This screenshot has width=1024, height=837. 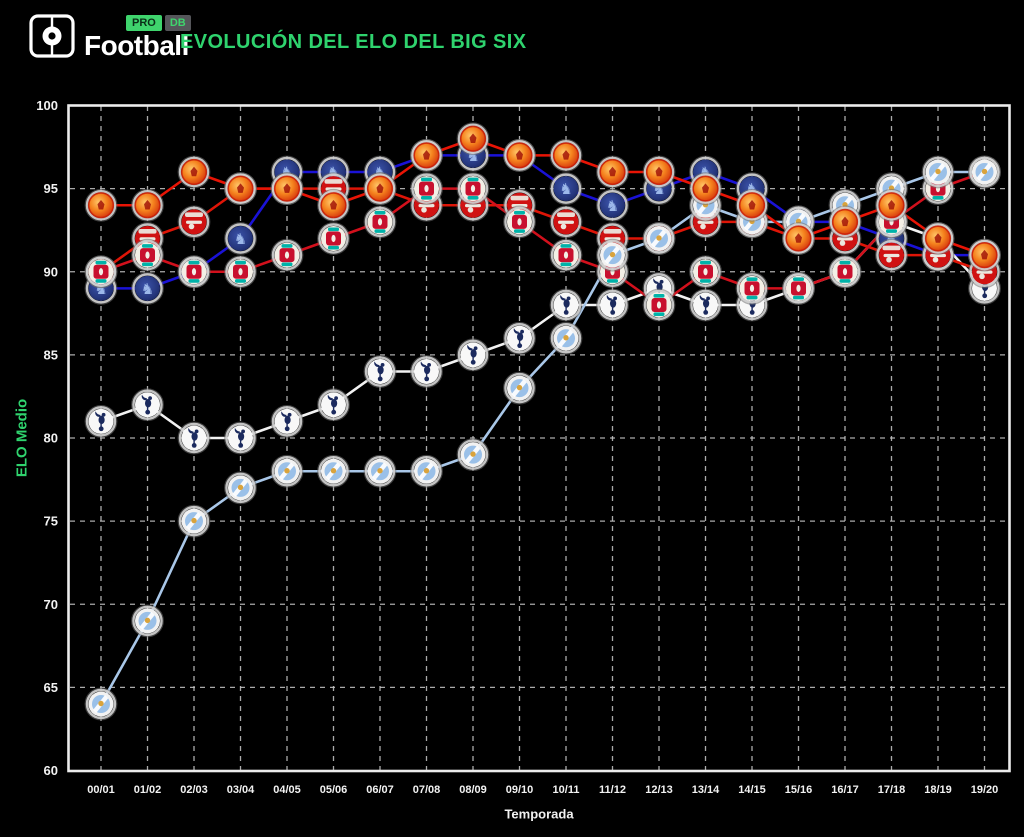 What do you see at coordinates (177, 23) in the screenshot?
I see `badge-db: DB` at bounding box center [177, 23].